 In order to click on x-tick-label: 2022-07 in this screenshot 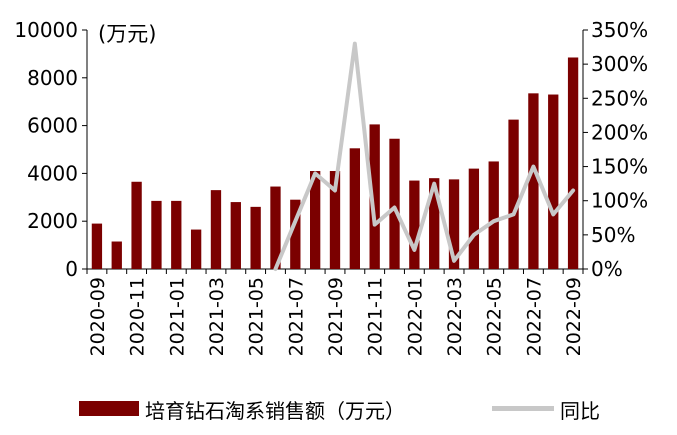, I will do `click(534, 316)`.